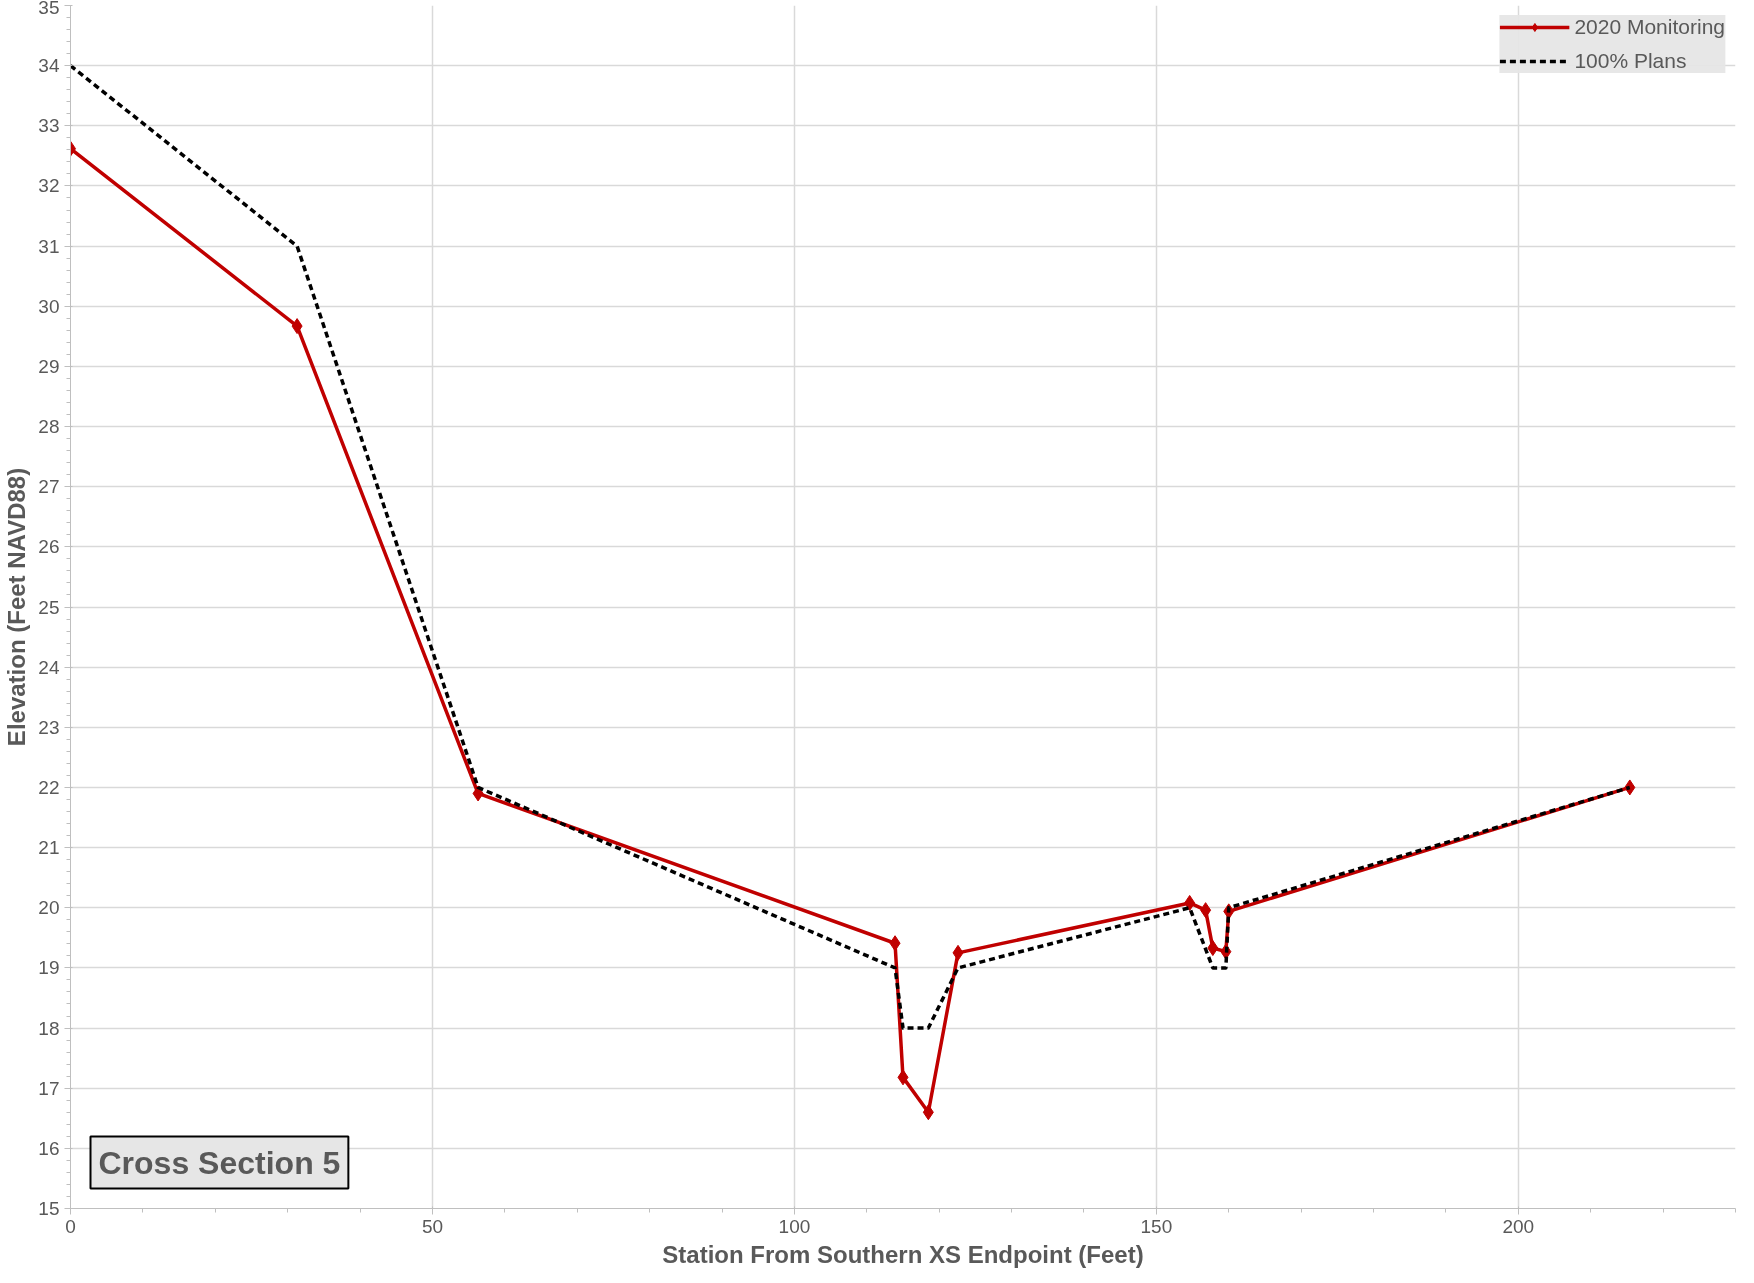 This screenshot has width=1754, height=1283. I want to click on y-tick-label: 16, so click(49, 1148).